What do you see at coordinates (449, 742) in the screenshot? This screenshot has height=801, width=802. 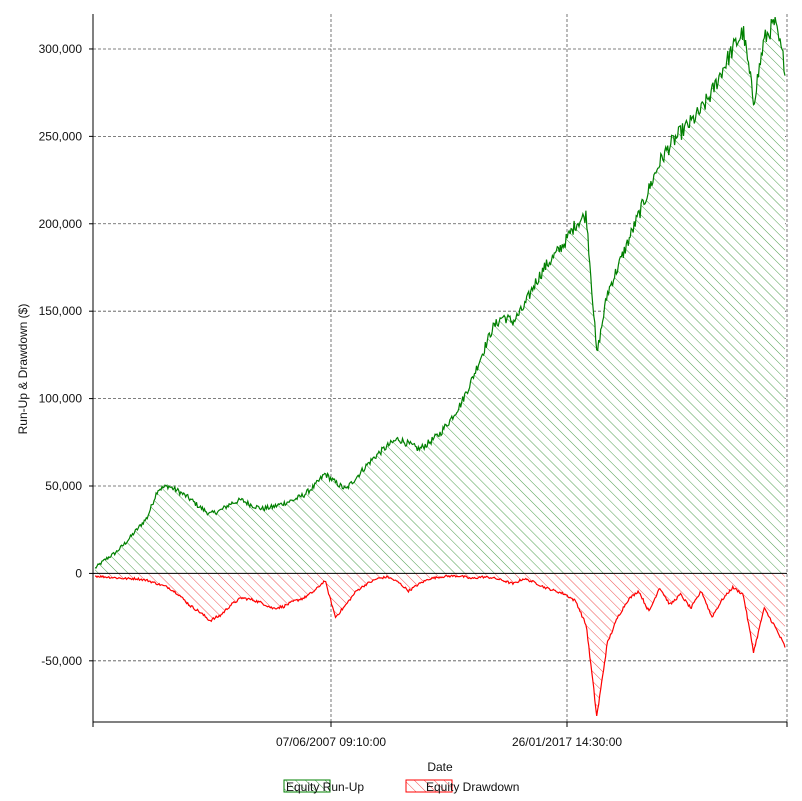 I see `x-tick-labels: 07/06/2007 09:10:00 26/01/2017 14:30:00` at bounding box center [449, 742].